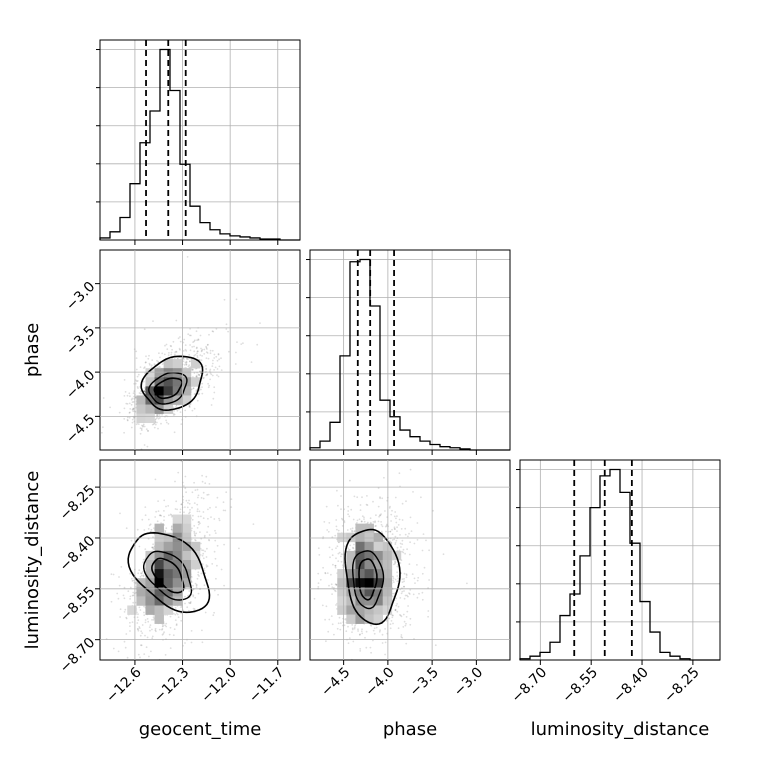  I want to click on histogram-steps, so click(199, 144).